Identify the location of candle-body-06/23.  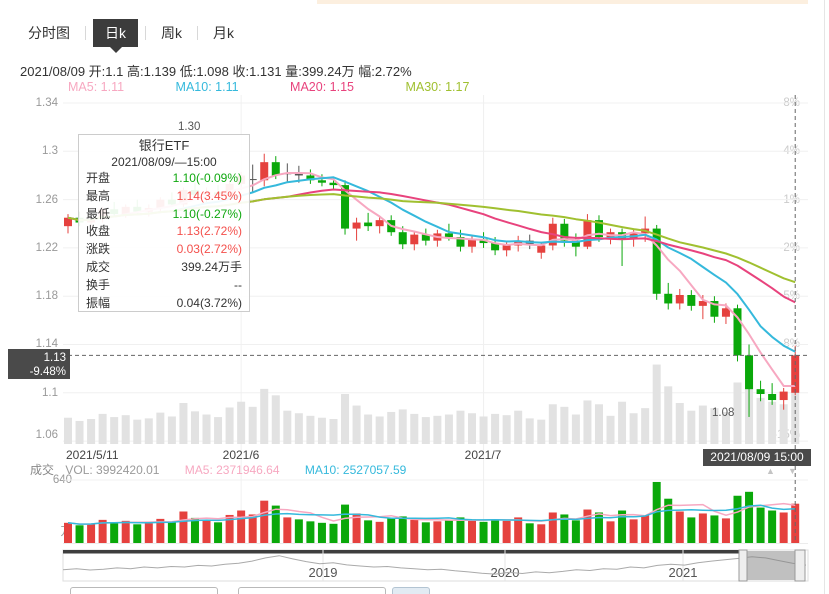
(414, 239).